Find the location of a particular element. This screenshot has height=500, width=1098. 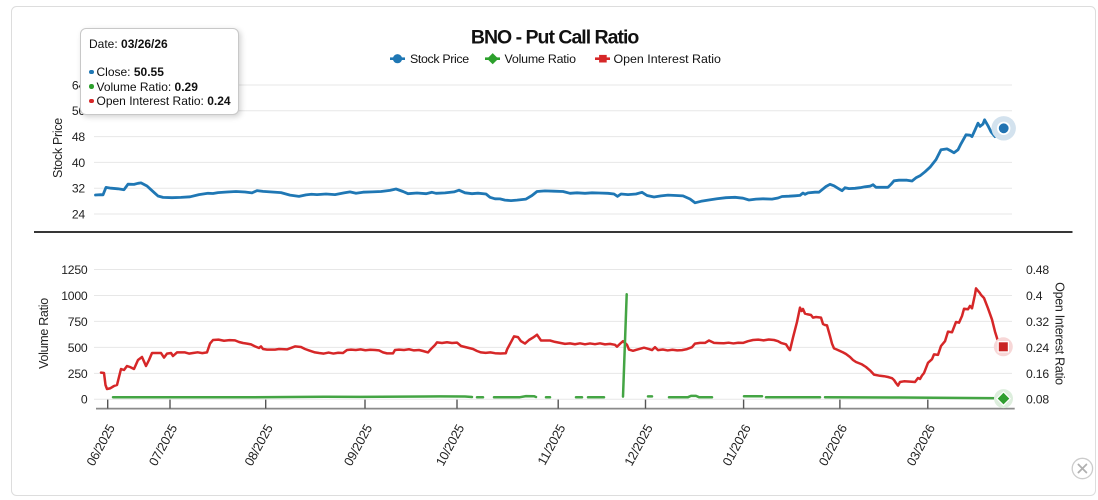

svg-text: 750 is located at coordinates (78, 322).